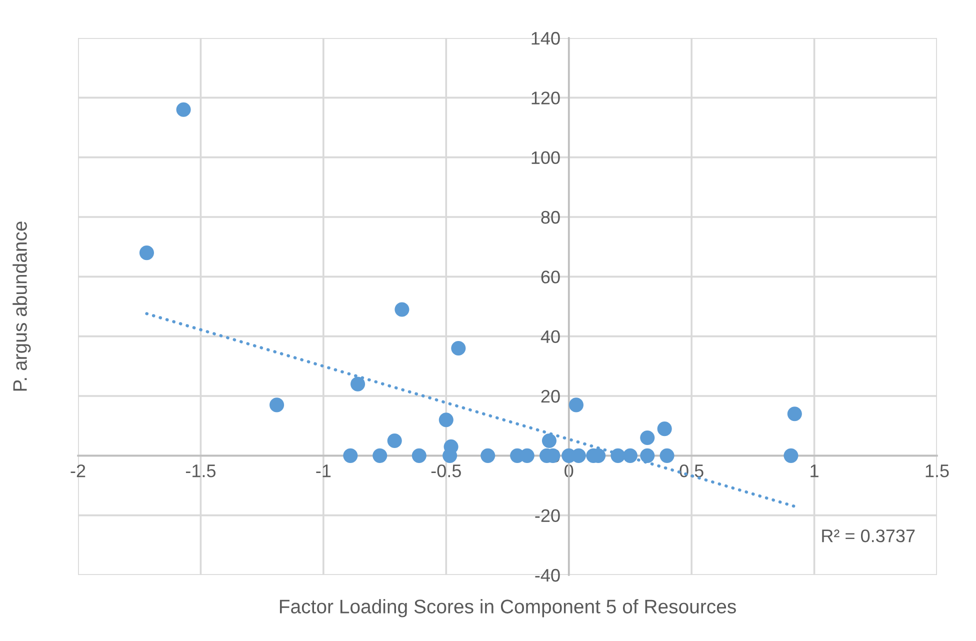 The width and height of the screenshot is (976, 641). What do you see at coordinates (868, 535) in the screenshot?
I see `annotation: R² = 0.3737` at bounding box center [868, 535].